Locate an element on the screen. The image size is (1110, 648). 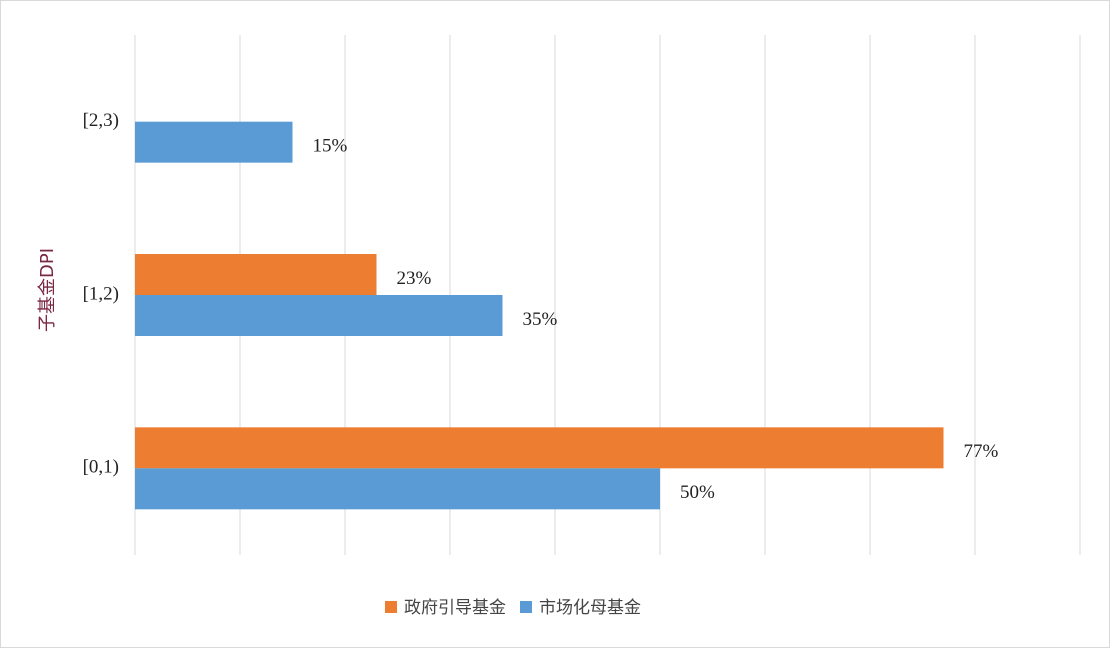
y-tick-label: [1,2) is located at coordinates (101, 293).